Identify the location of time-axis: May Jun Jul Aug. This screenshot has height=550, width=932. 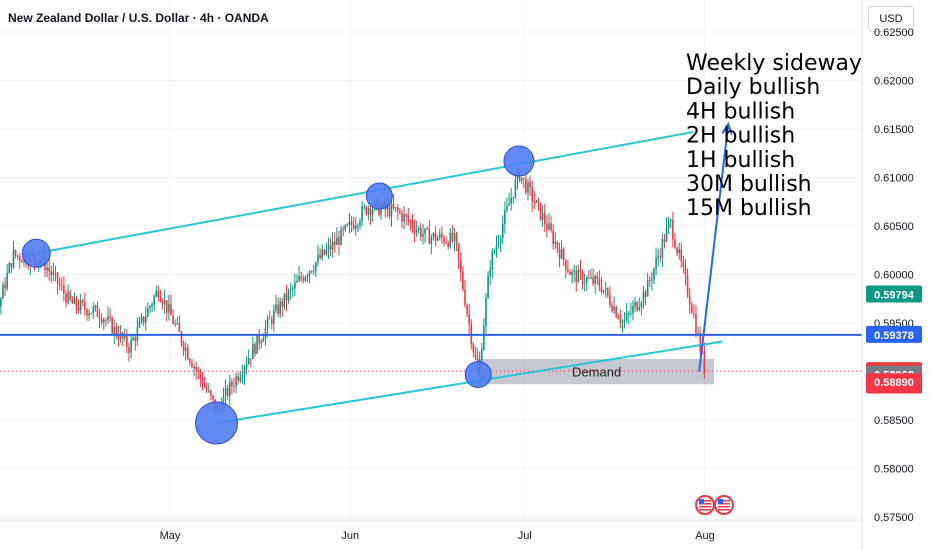
(437, 536).